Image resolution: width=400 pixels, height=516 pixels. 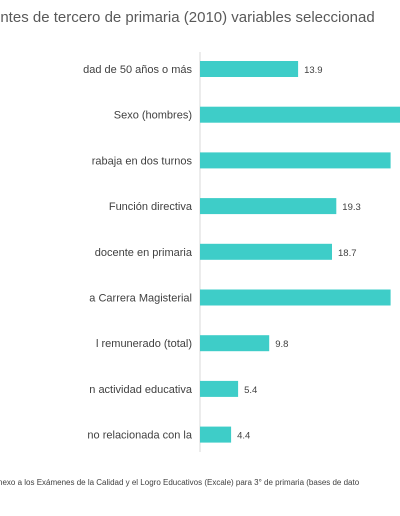 What do you see at coordinates (141, 390) in the screenshot?
I see `category-label-7: n actividad educativa` at bounding box center [141, 390].